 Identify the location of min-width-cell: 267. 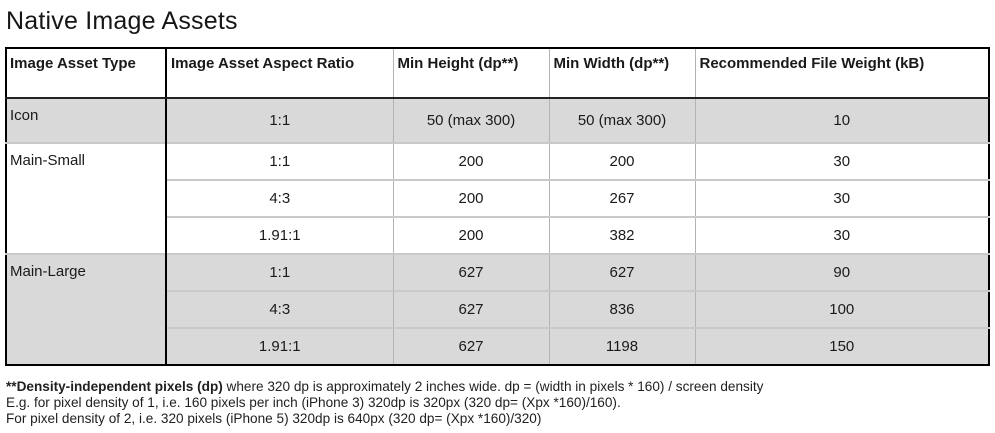
(621, 198).